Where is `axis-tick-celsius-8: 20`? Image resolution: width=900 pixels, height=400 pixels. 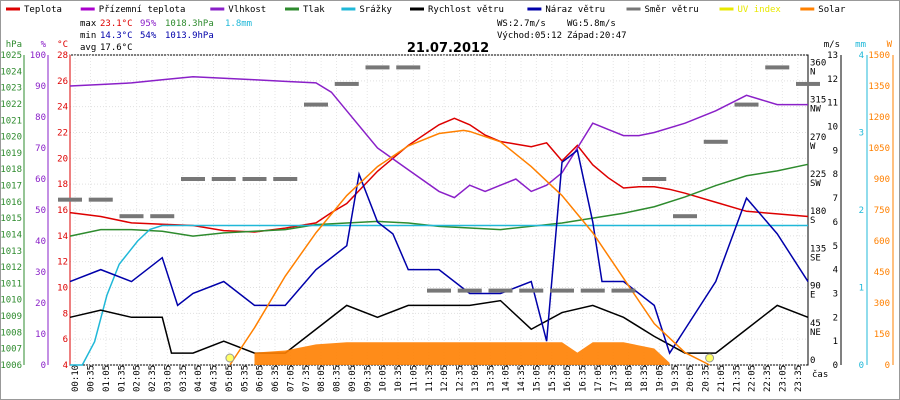
axis-tick-celsius-8: 20 is located at coordinates (62, 159).